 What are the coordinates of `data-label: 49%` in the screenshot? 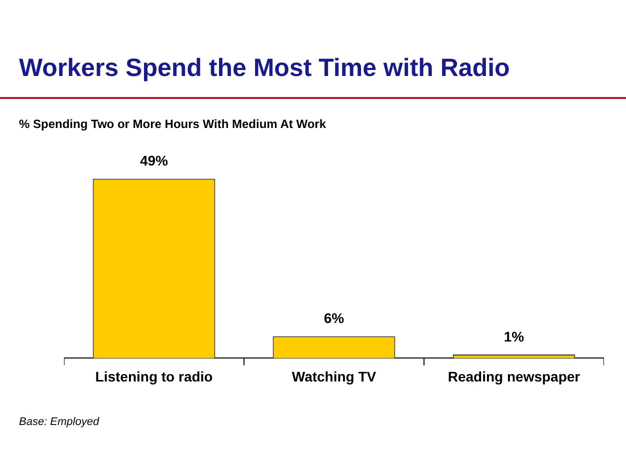 It's located at (154, 160).